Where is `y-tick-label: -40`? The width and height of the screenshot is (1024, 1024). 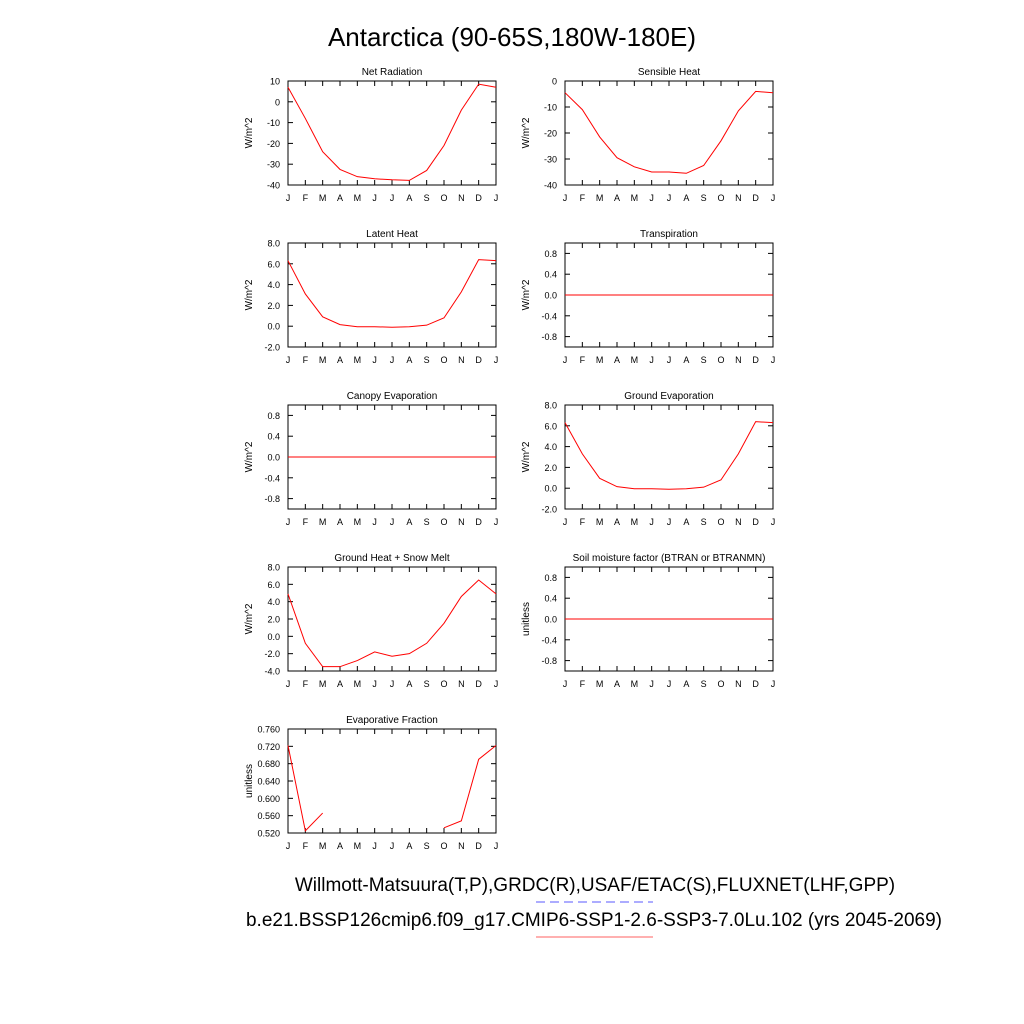 y-tick-label: -40 is located at coordinates (550, 186).